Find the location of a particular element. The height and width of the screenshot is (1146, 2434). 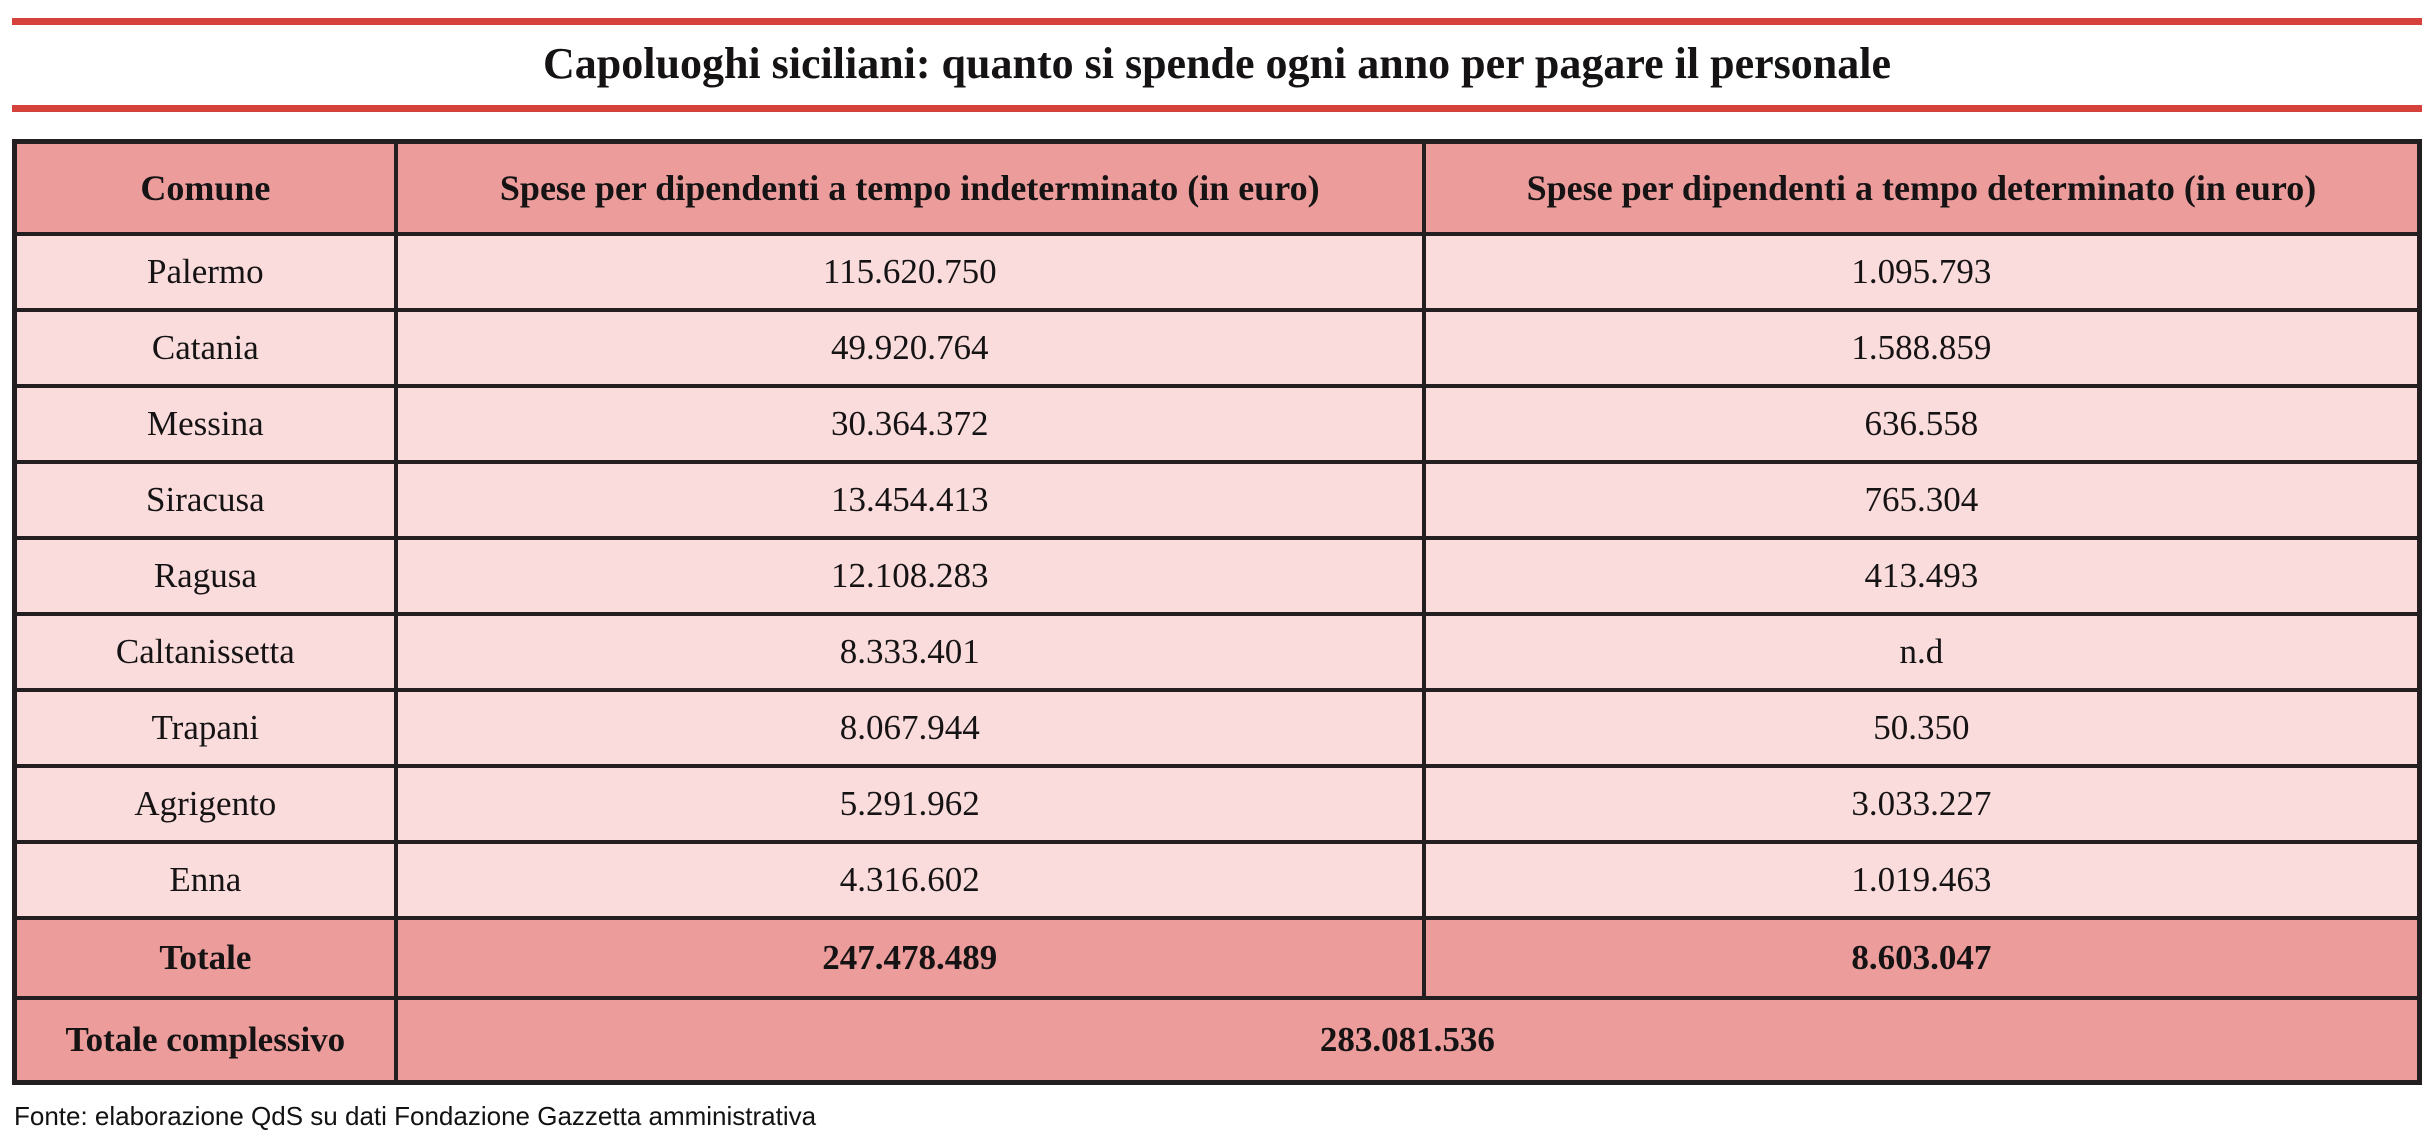

table-row: Trapani 8.067.944 50.350 is located at coordinates (1217, 728).